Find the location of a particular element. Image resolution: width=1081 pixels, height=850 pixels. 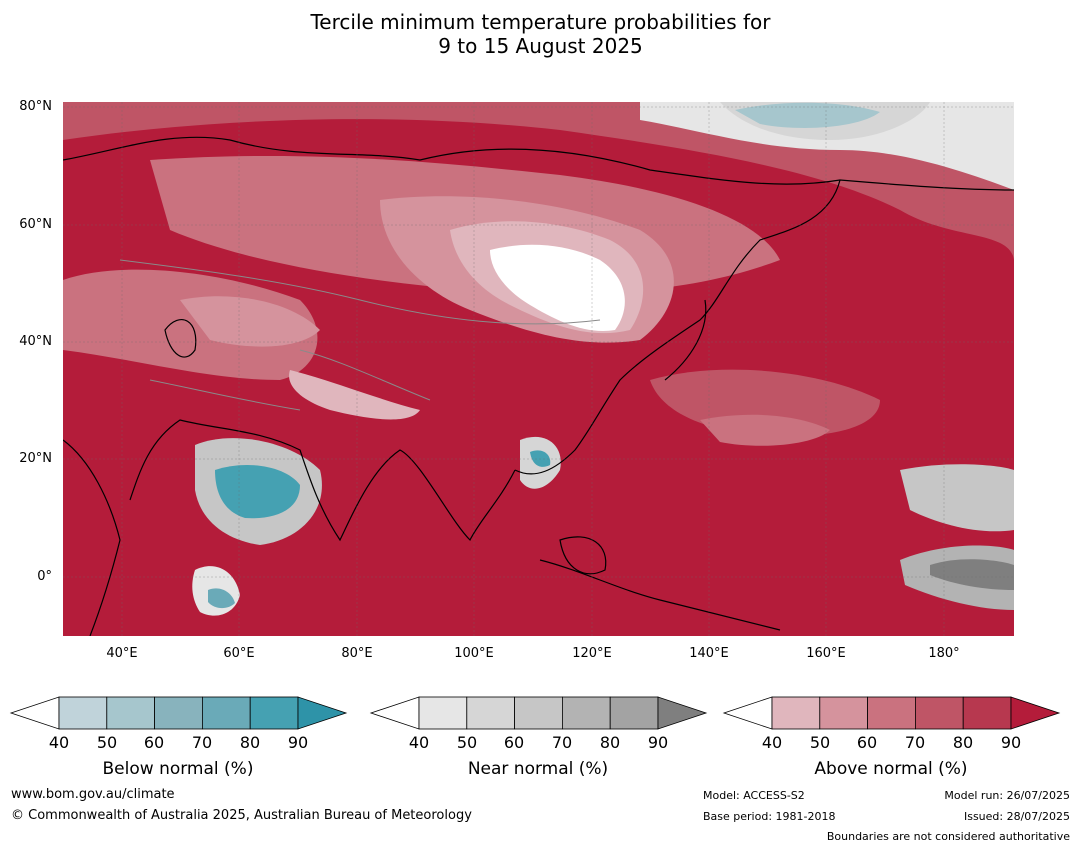

lat-label-0: 0° is located at coordinates (44, 576).